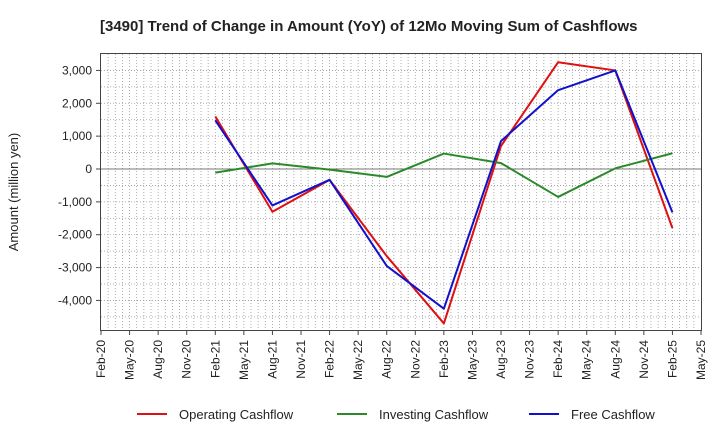  I want to click on y-tick-label: -1,000, so click(75, 202).